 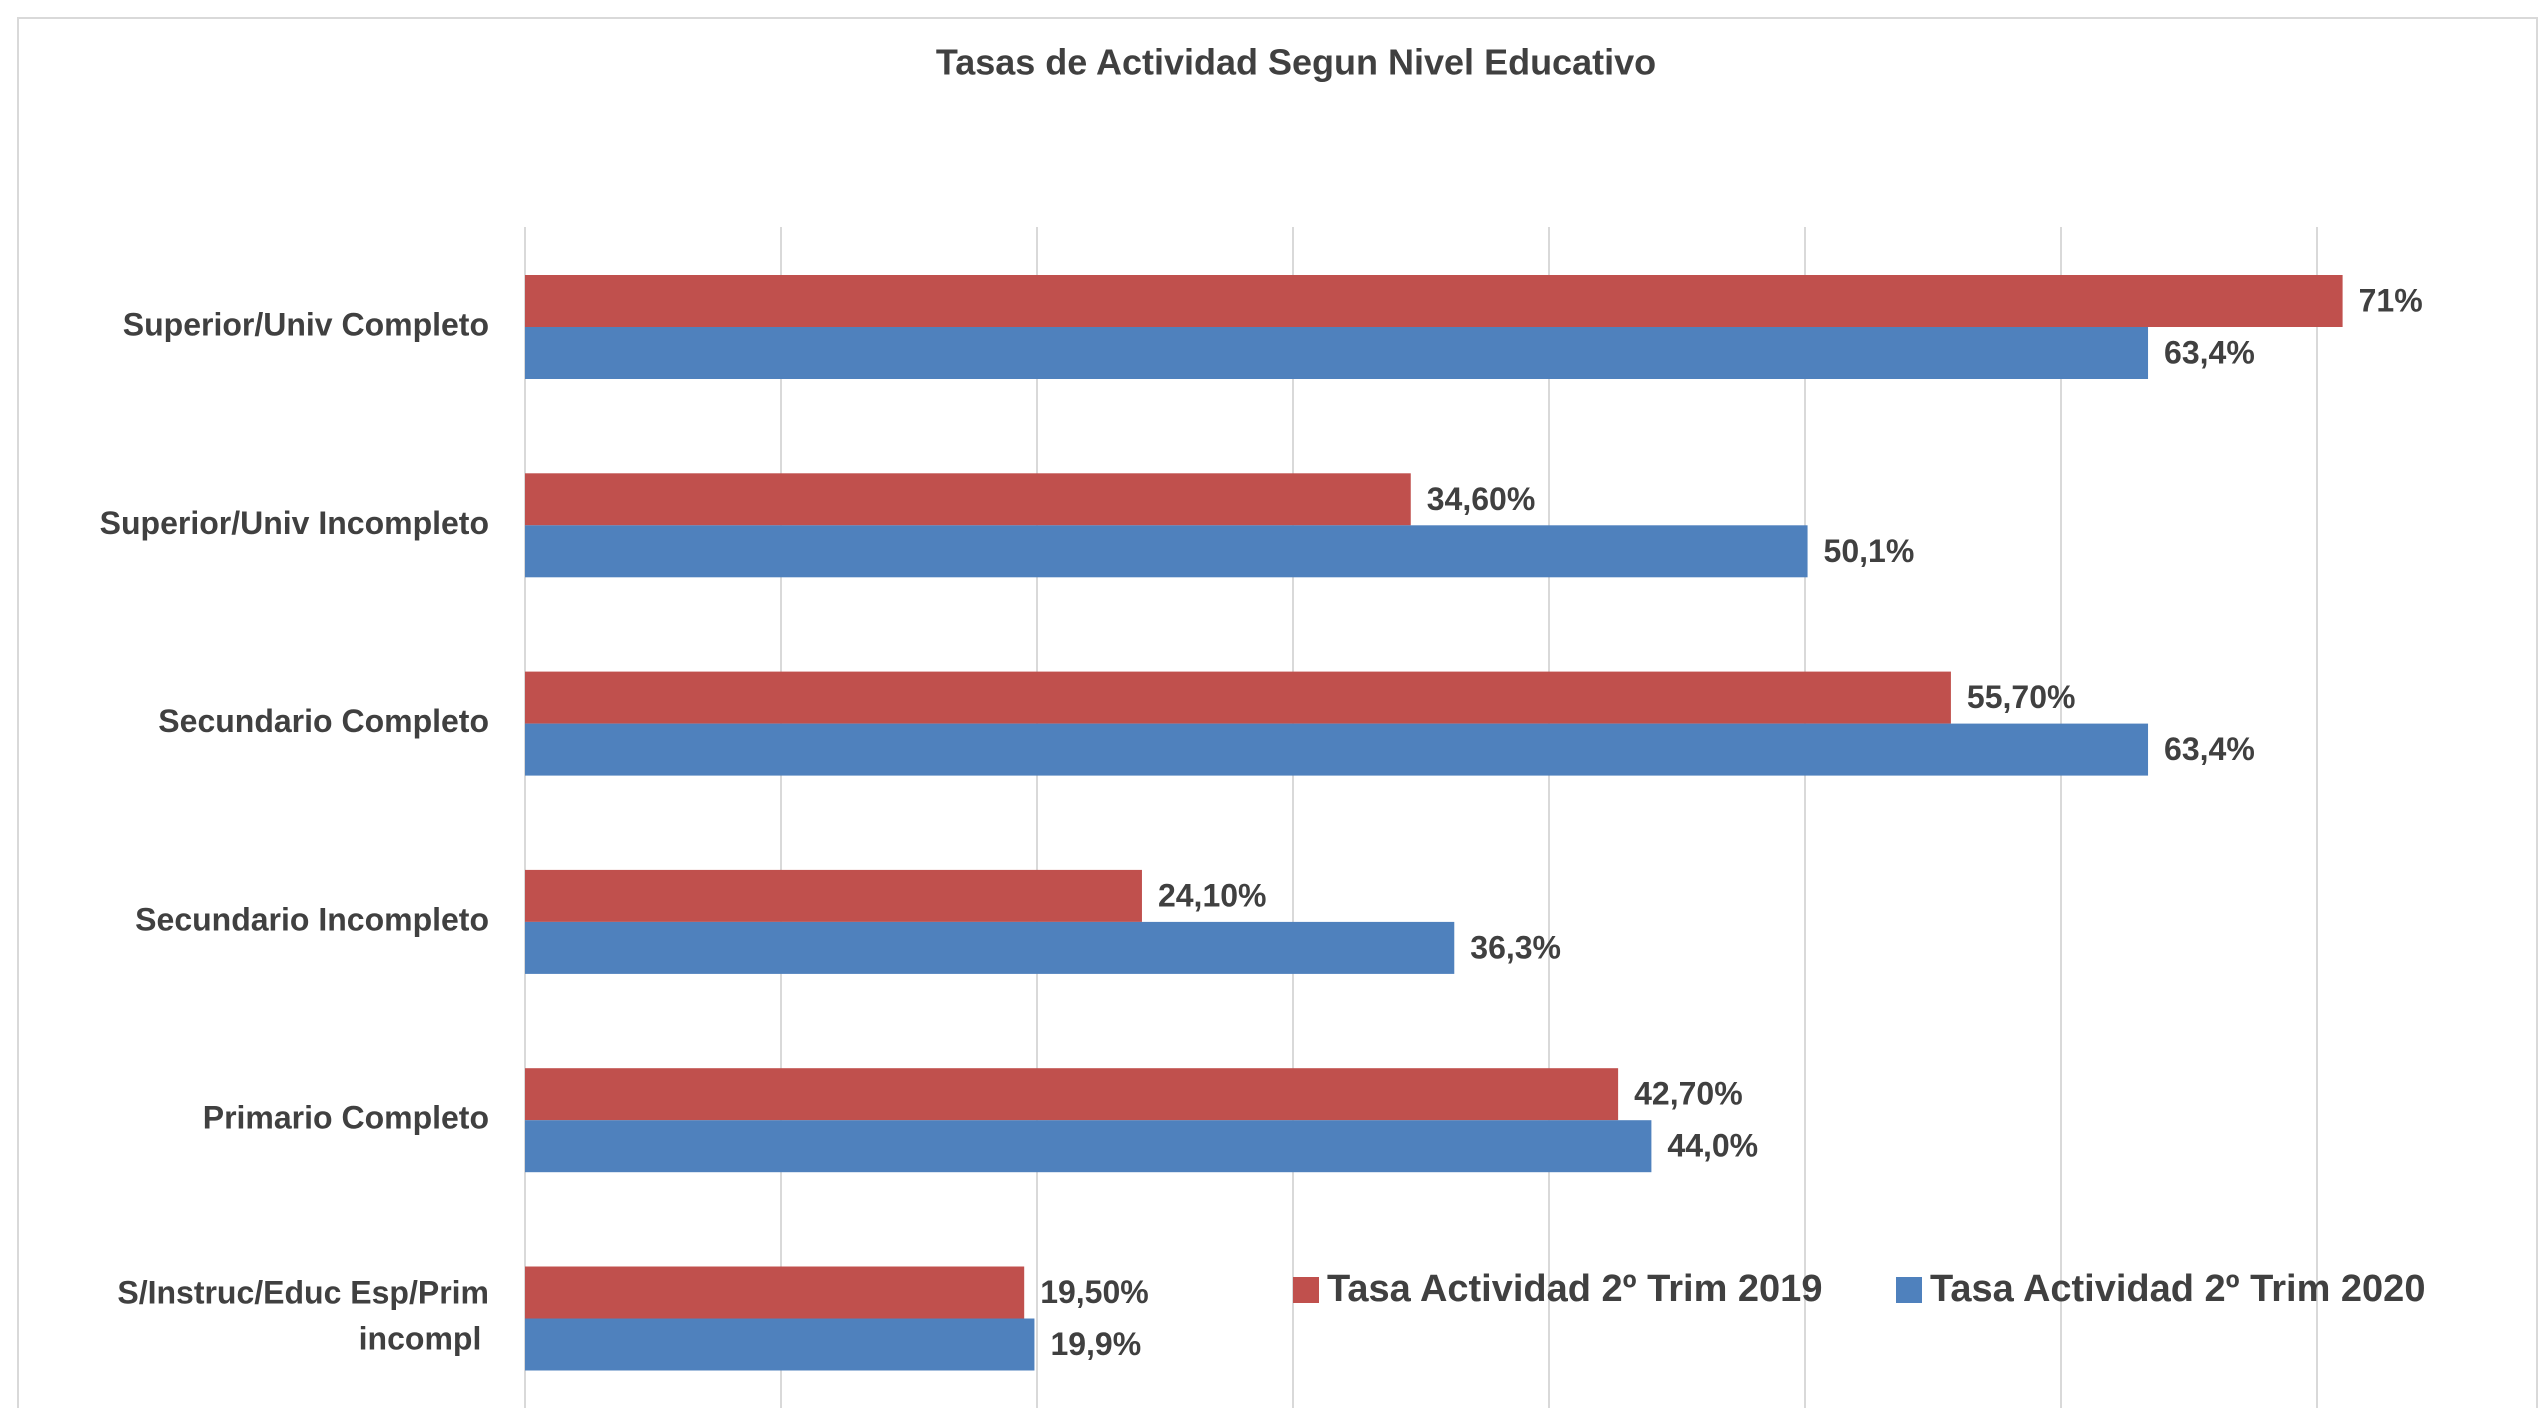 I want to click on y-tick-label: Secundario Completo, so click(x=323, y=721).